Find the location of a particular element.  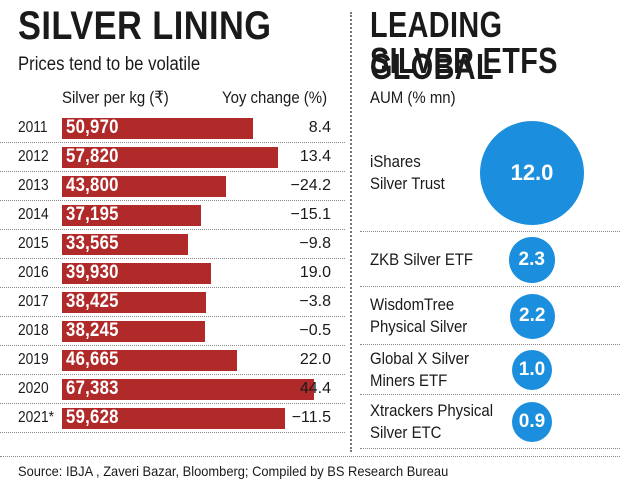

price-value-label: 43,800 is located at coordinates (92, 185).